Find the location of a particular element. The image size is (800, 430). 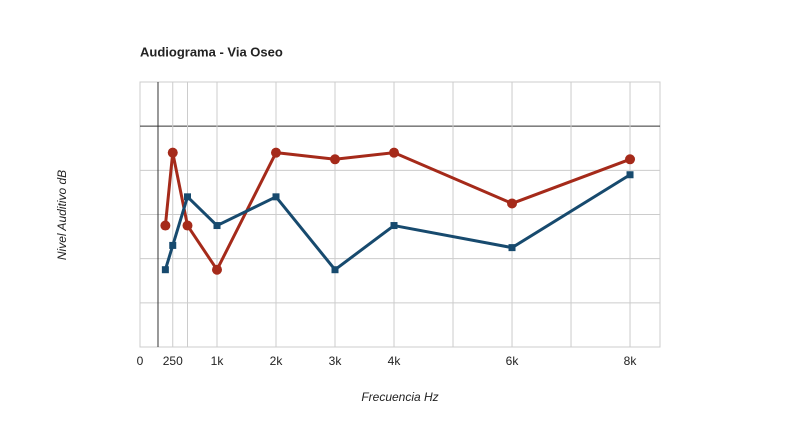

x-tick-label: 3k is located at coordinates (336, 361).